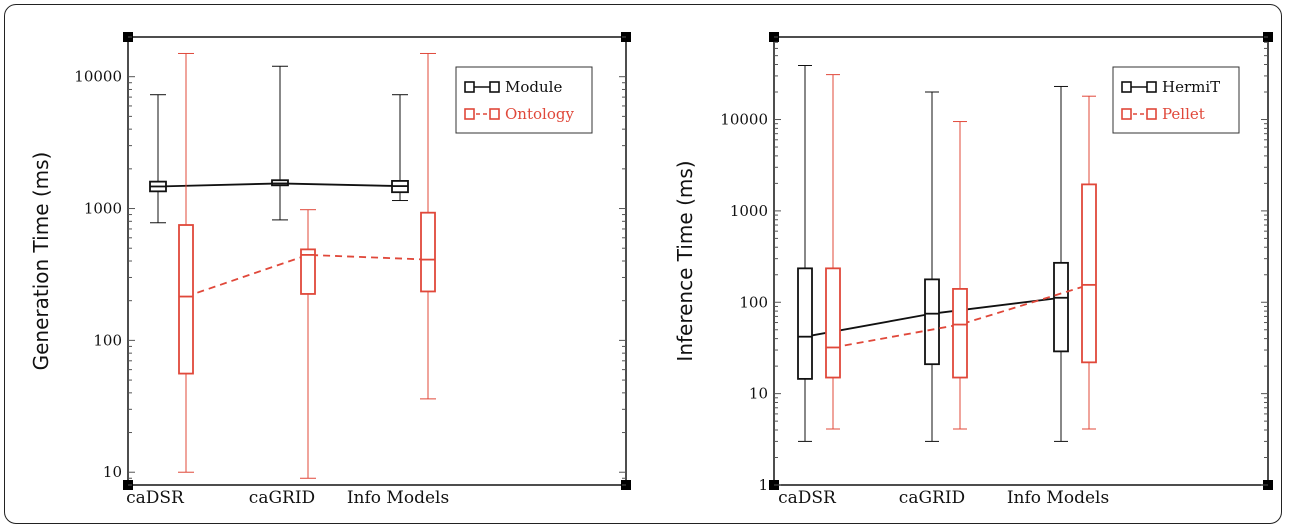 The height and width of the screenshot is (524, 1292). What do you see at coordinates (758, 394) in the screenshot?
I see `inf-y-tick-label: 10` at bounding box center [758, 394].